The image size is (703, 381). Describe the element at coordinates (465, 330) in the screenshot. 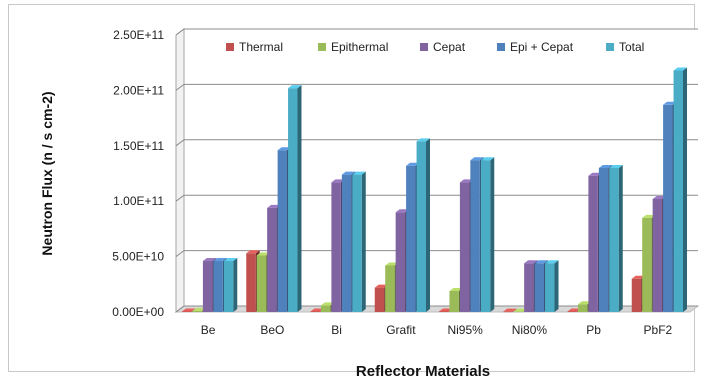

I see `x-tick-label: Ni95%` at that location.